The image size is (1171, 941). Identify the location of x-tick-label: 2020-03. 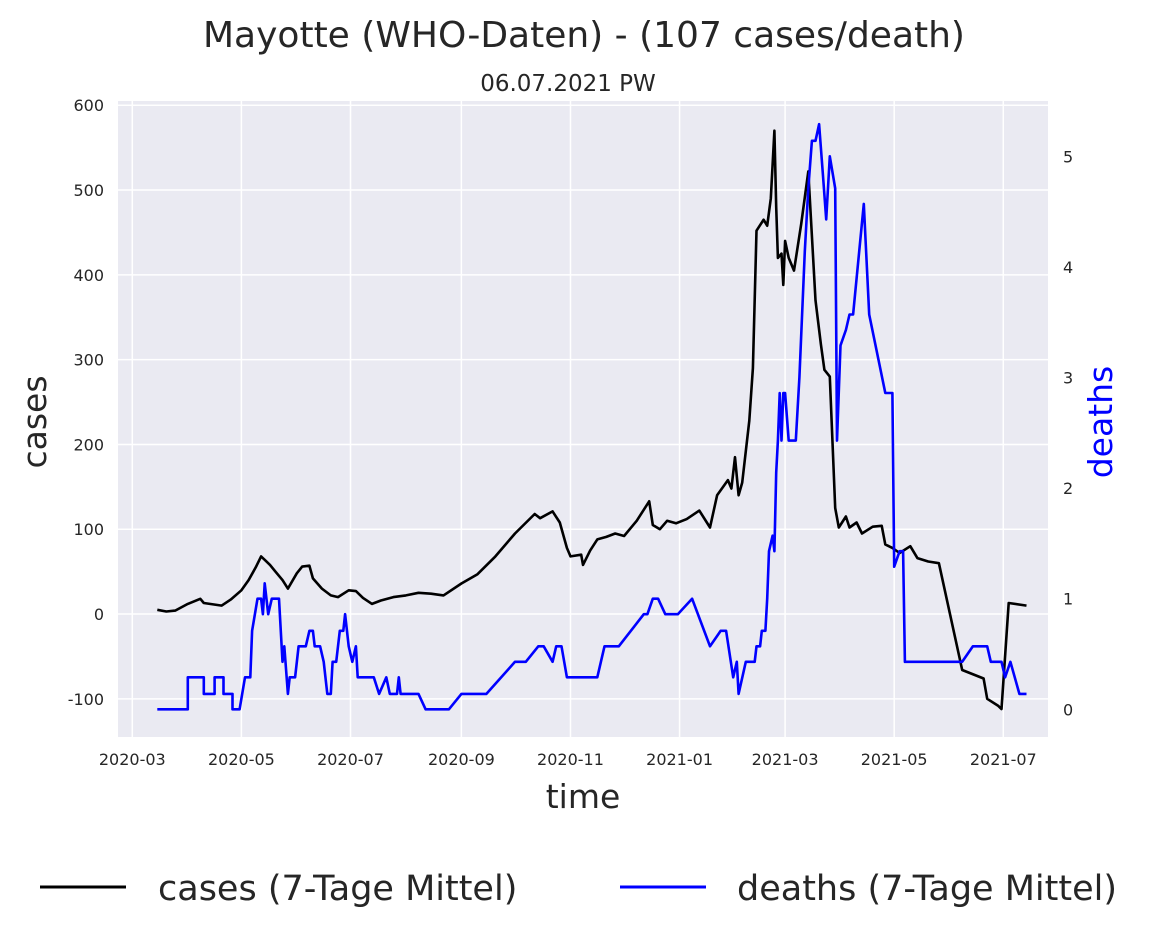
(132, 759).